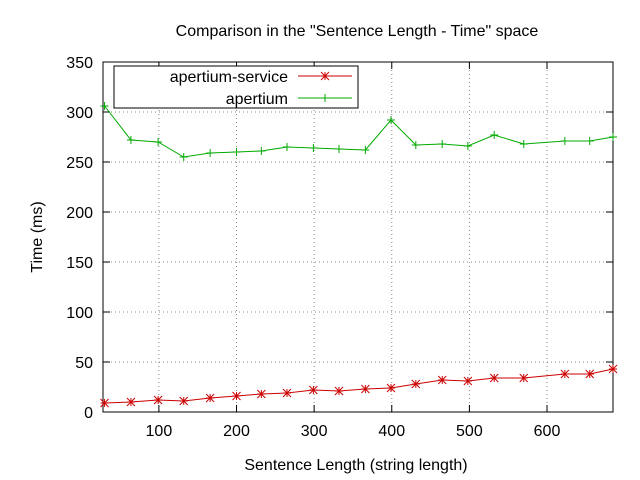 The image size is (640, 480). What do you see at coordinates (257, 99) in the screenshot?
I see `legend-label: apertium` at bounding box center [257, 99].